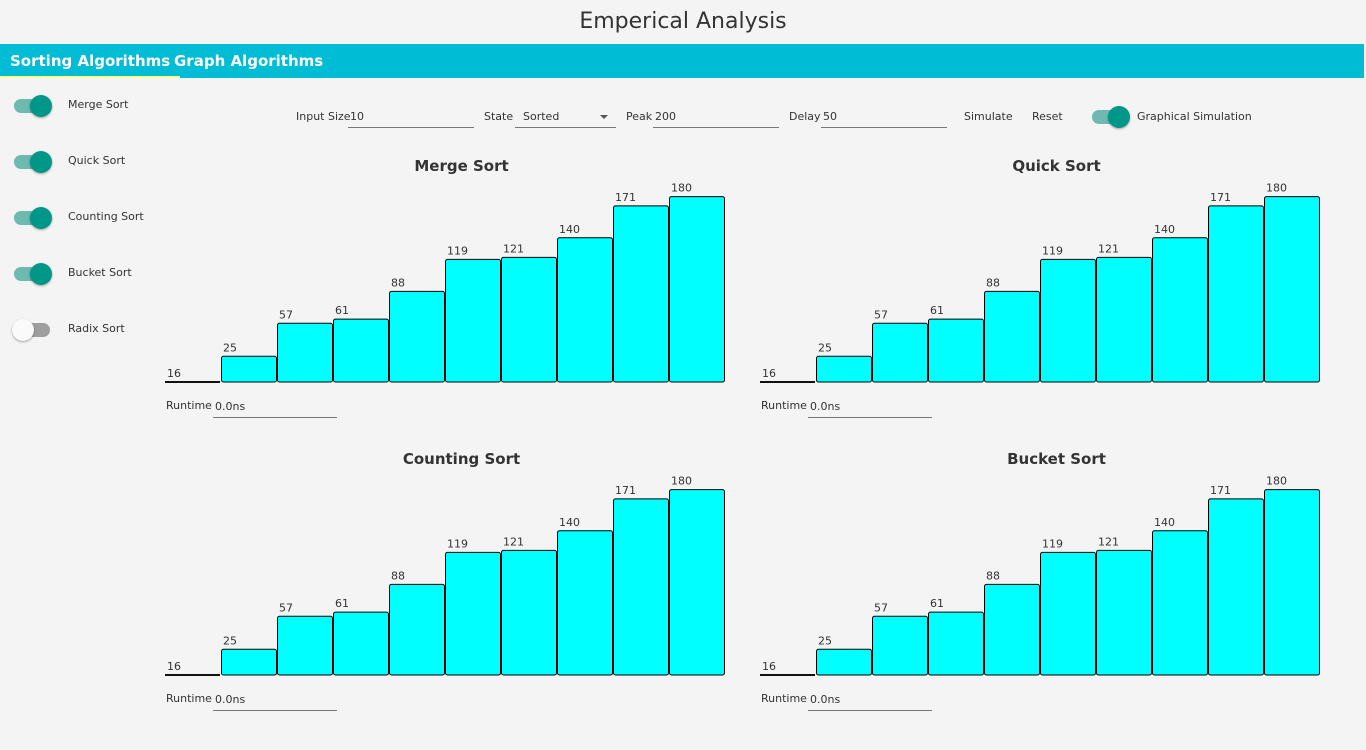 This screenshot has height=750, width=1366. What do you see at coordinates (881, 314) in the screenshot?
I see `data-label: 57` at bounding box center [881, 314].